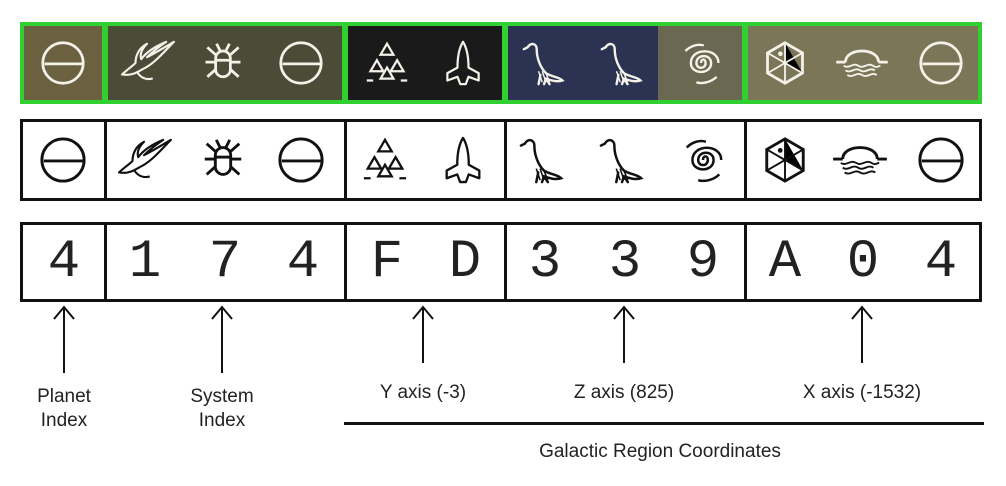 The image size is (1006, 486). Describe the element at coordinates (222, 409) in the screenshot. I see `system-index-label: System Index` at that location.